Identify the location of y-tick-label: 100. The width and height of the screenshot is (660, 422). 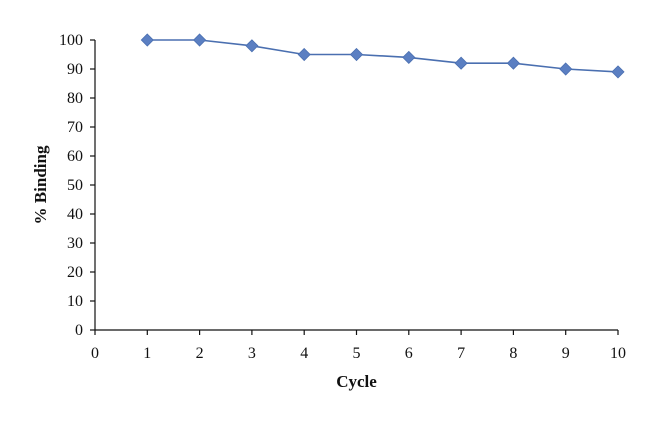
(71, 40).